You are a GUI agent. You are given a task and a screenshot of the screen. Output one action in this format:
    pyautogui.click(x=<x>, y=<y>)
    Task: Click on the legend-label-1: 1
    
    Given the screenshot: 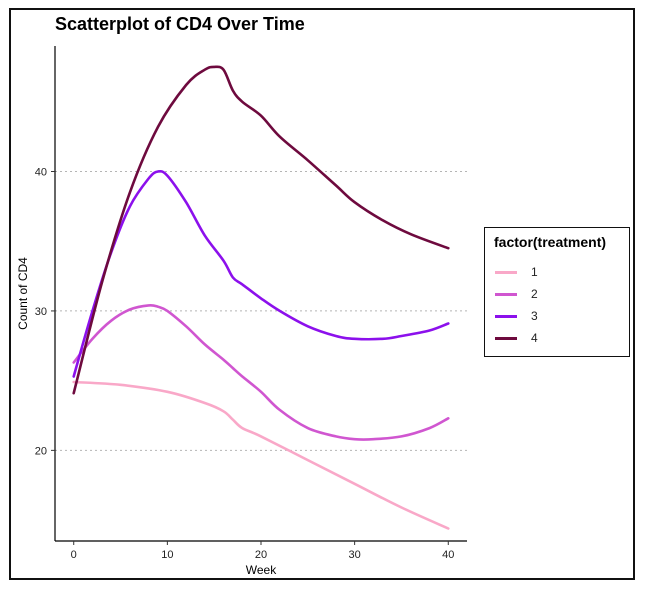 What is the action you would take?
    pyautogui.click(x=534, y=272)
    